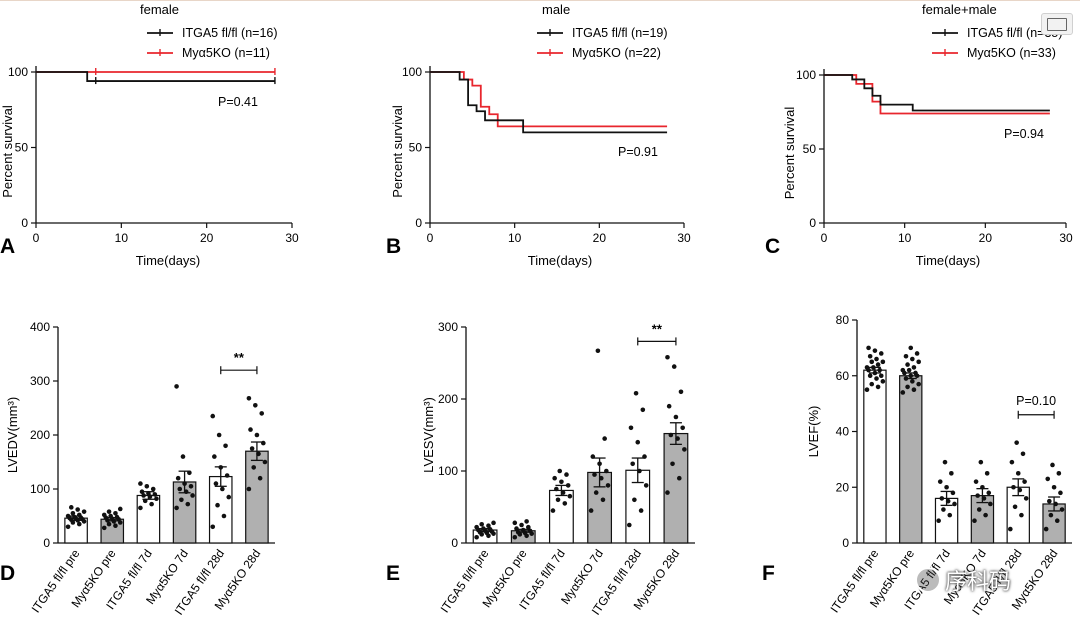 Image resolution: width=1080 pixels, height=630 pixels. I want to click on significance-label: **, so click(239, 357).